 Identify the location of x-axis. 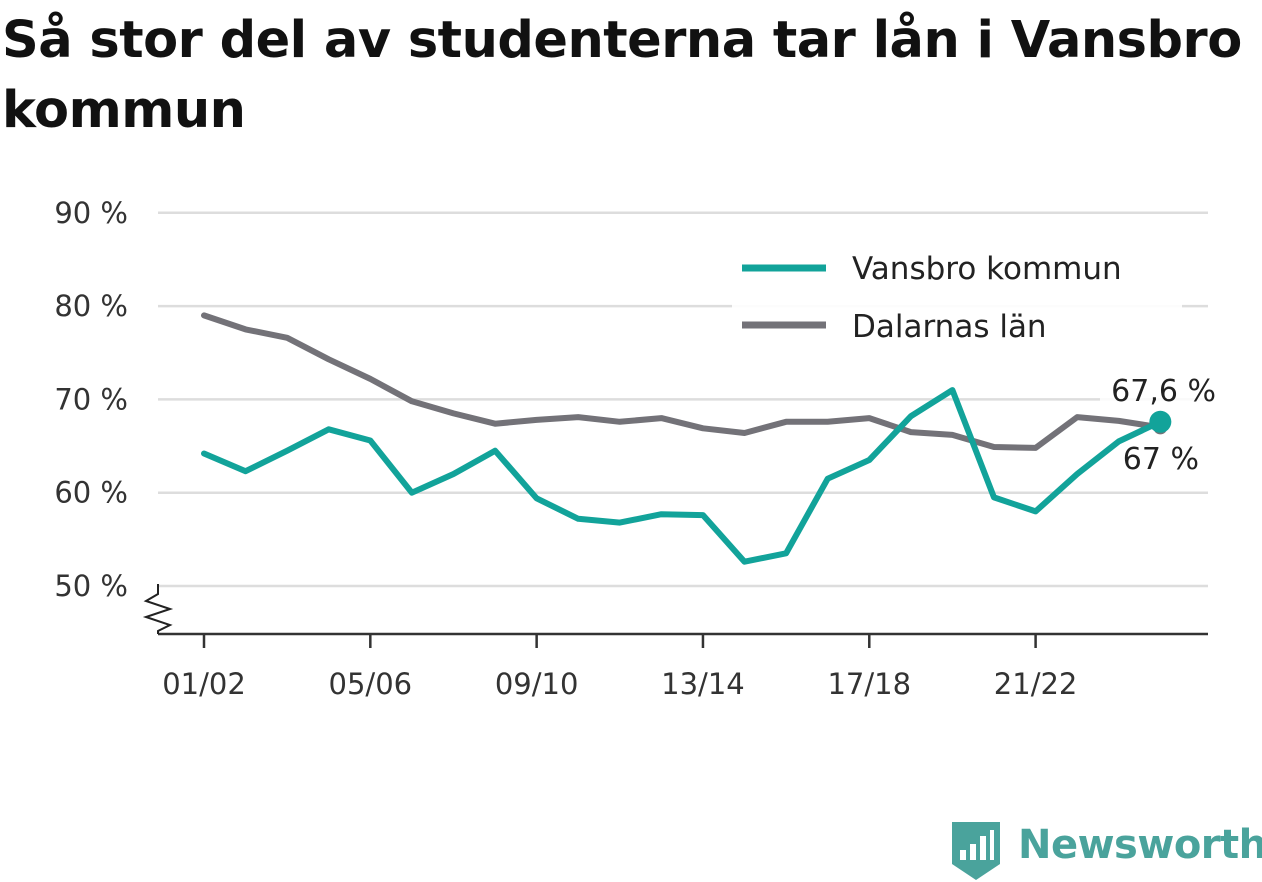
(675, 610).